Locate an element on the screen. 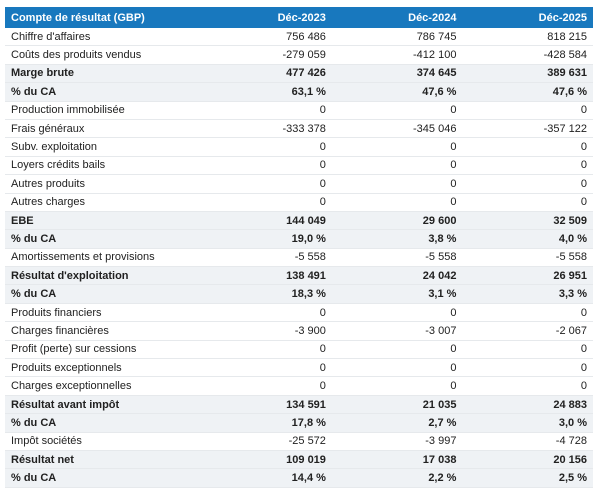  table-row: % du CA 17,8 % 2,7 % 3,0 % is located at coordinates (299, 423).